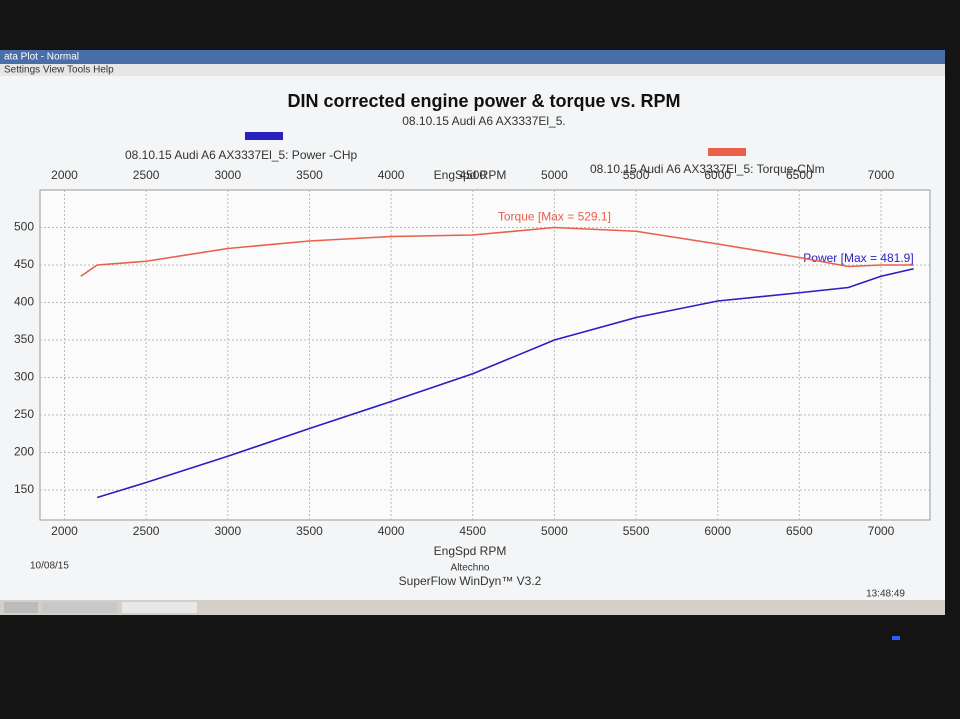 This screenshot has width=960, height=719. What do you see at coordinates (858, 258) in the screenshot?
I see `annotation: Power [Max = 481.9]` at bounding box center [858, 258].